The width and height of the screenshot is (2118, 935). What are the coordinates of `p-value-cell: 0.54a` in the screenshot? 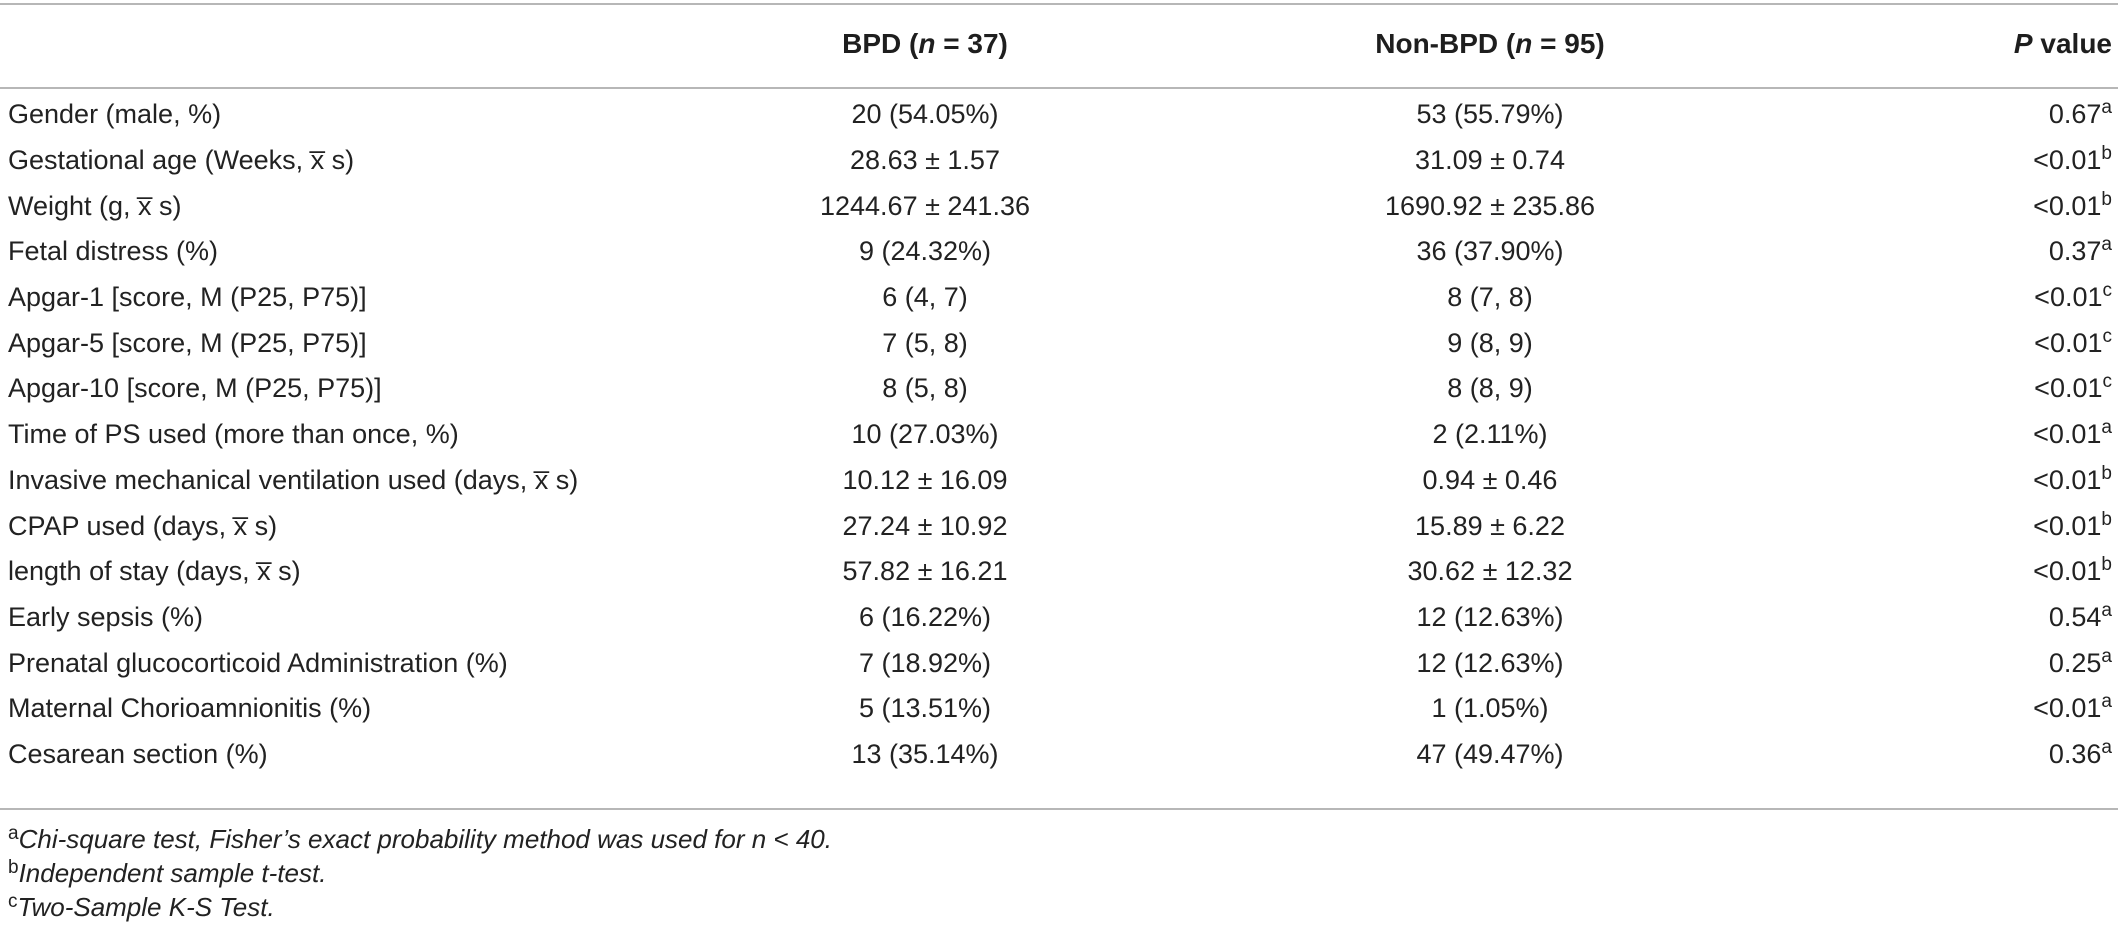 It's located at (1974, 618).